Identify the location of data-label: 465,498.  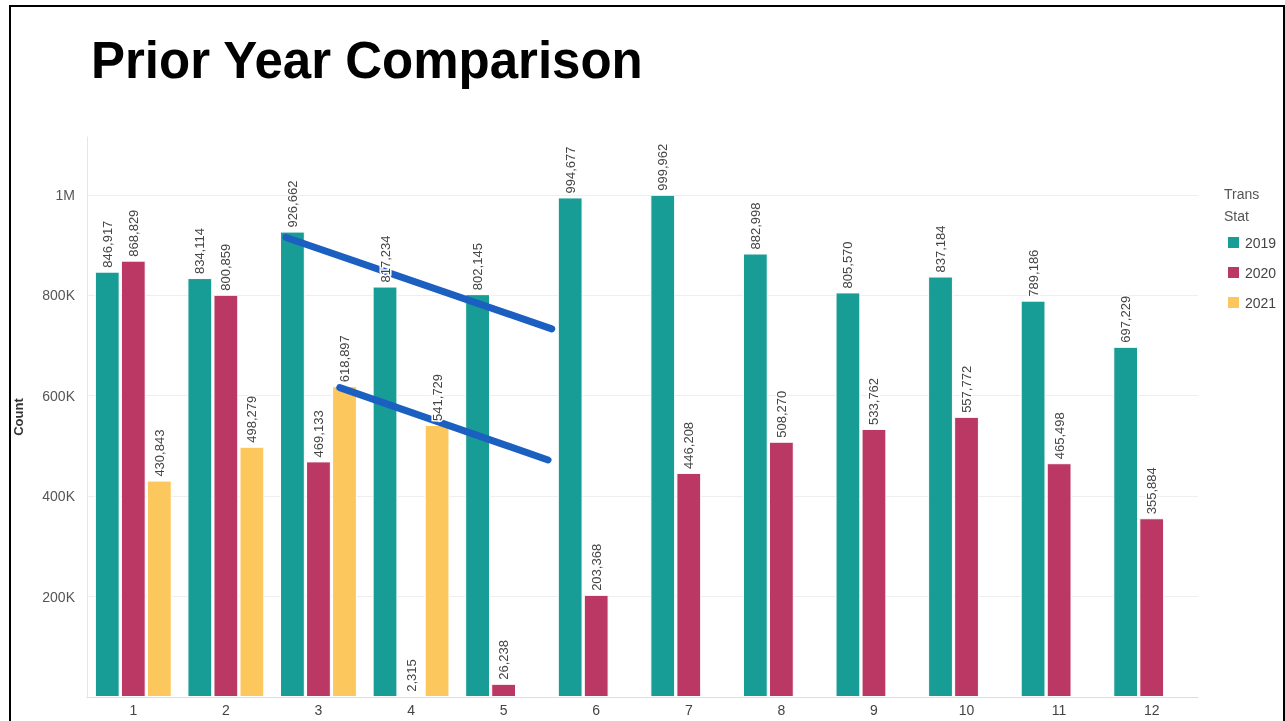
(1059, 436).